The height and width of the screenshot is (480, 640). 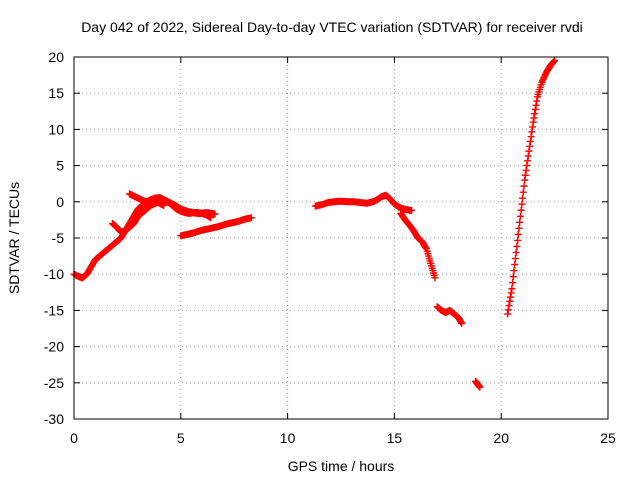 I want to click on y-tick-label: -20, so click(x=54, y=347).